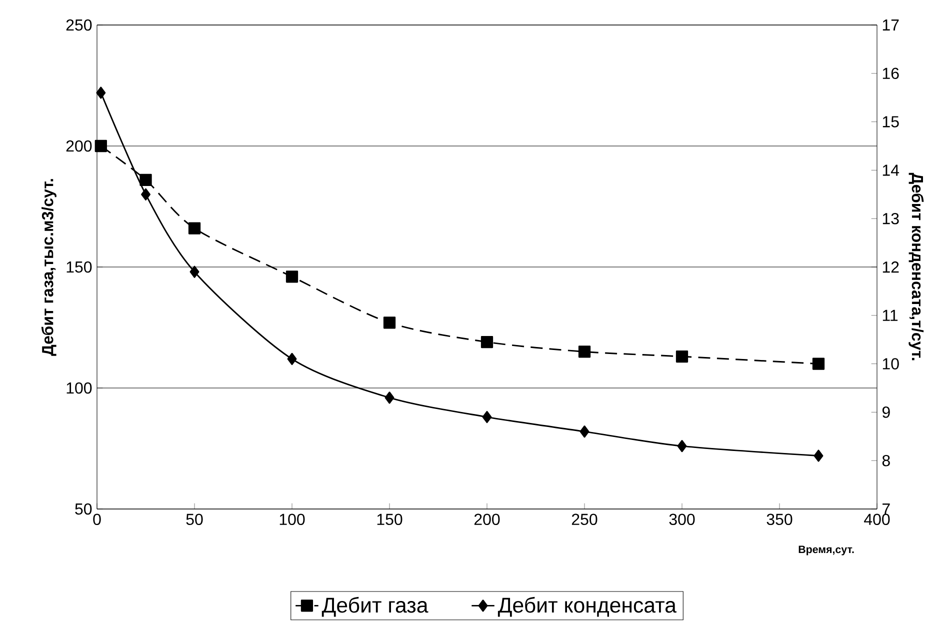 The width and height of the screenshot is (929, 633). What do you see at coordinates (890, 25) in the screenshot?
I see `y2-tick-label: 17` at bounding box center [890, 25].